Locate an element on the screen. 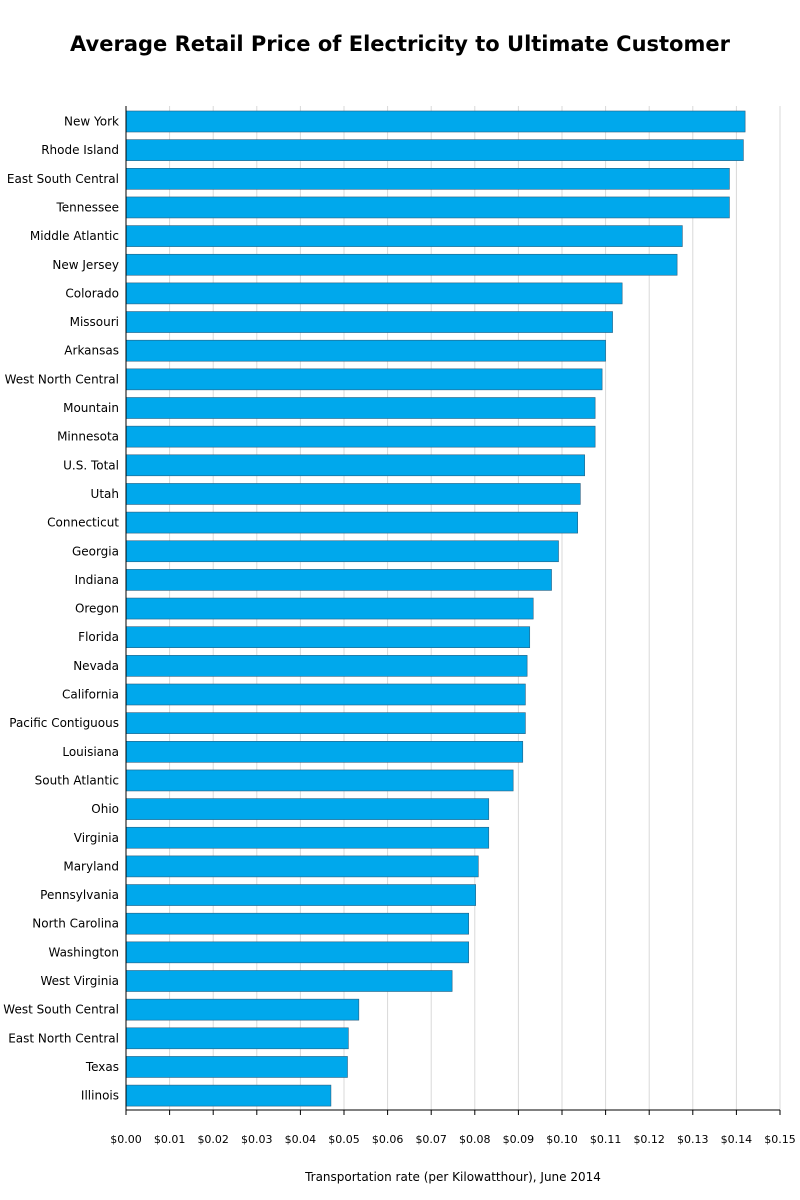  x-tick-label: $0.14 is located at coordinates (737, 1139).